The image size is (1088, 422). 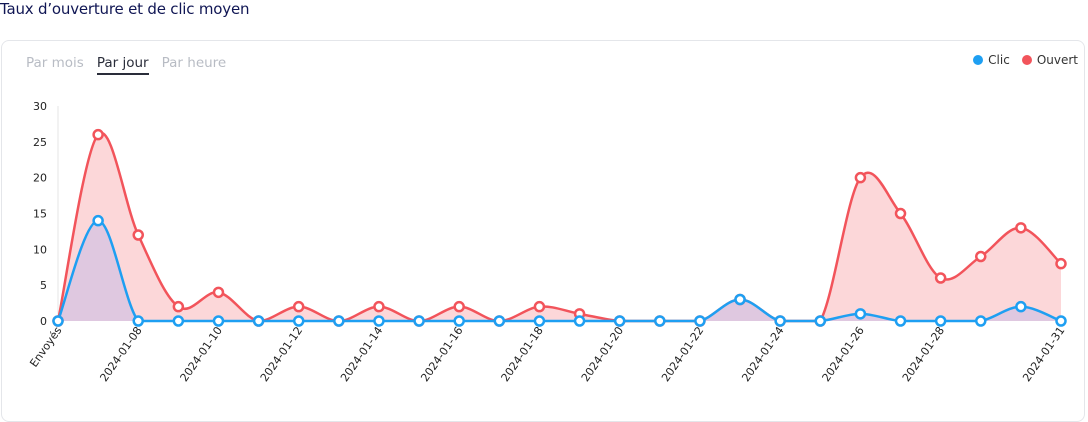 What do you see at coordinates (1057, 60) in the screenshot?
I see `legend-label-ouvert: Ouvert` at bounding box center [1057, 60].